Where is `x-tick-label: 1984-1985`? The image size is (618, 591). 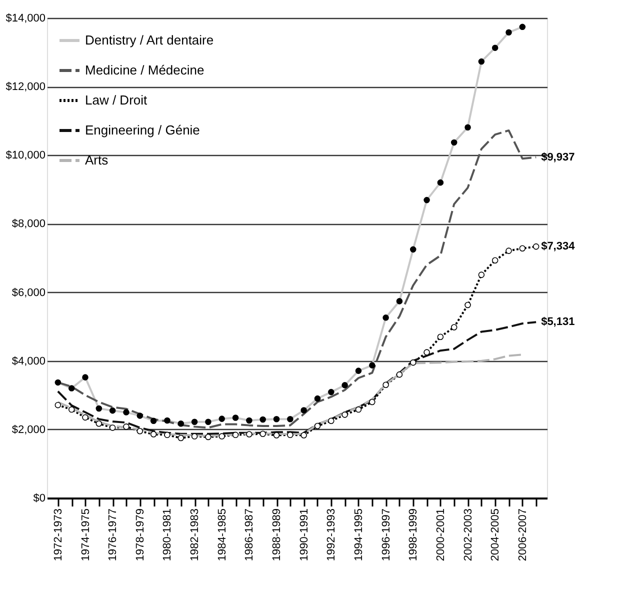
x-tick-label: 1984-1985 is located at coordinates (222, 535).